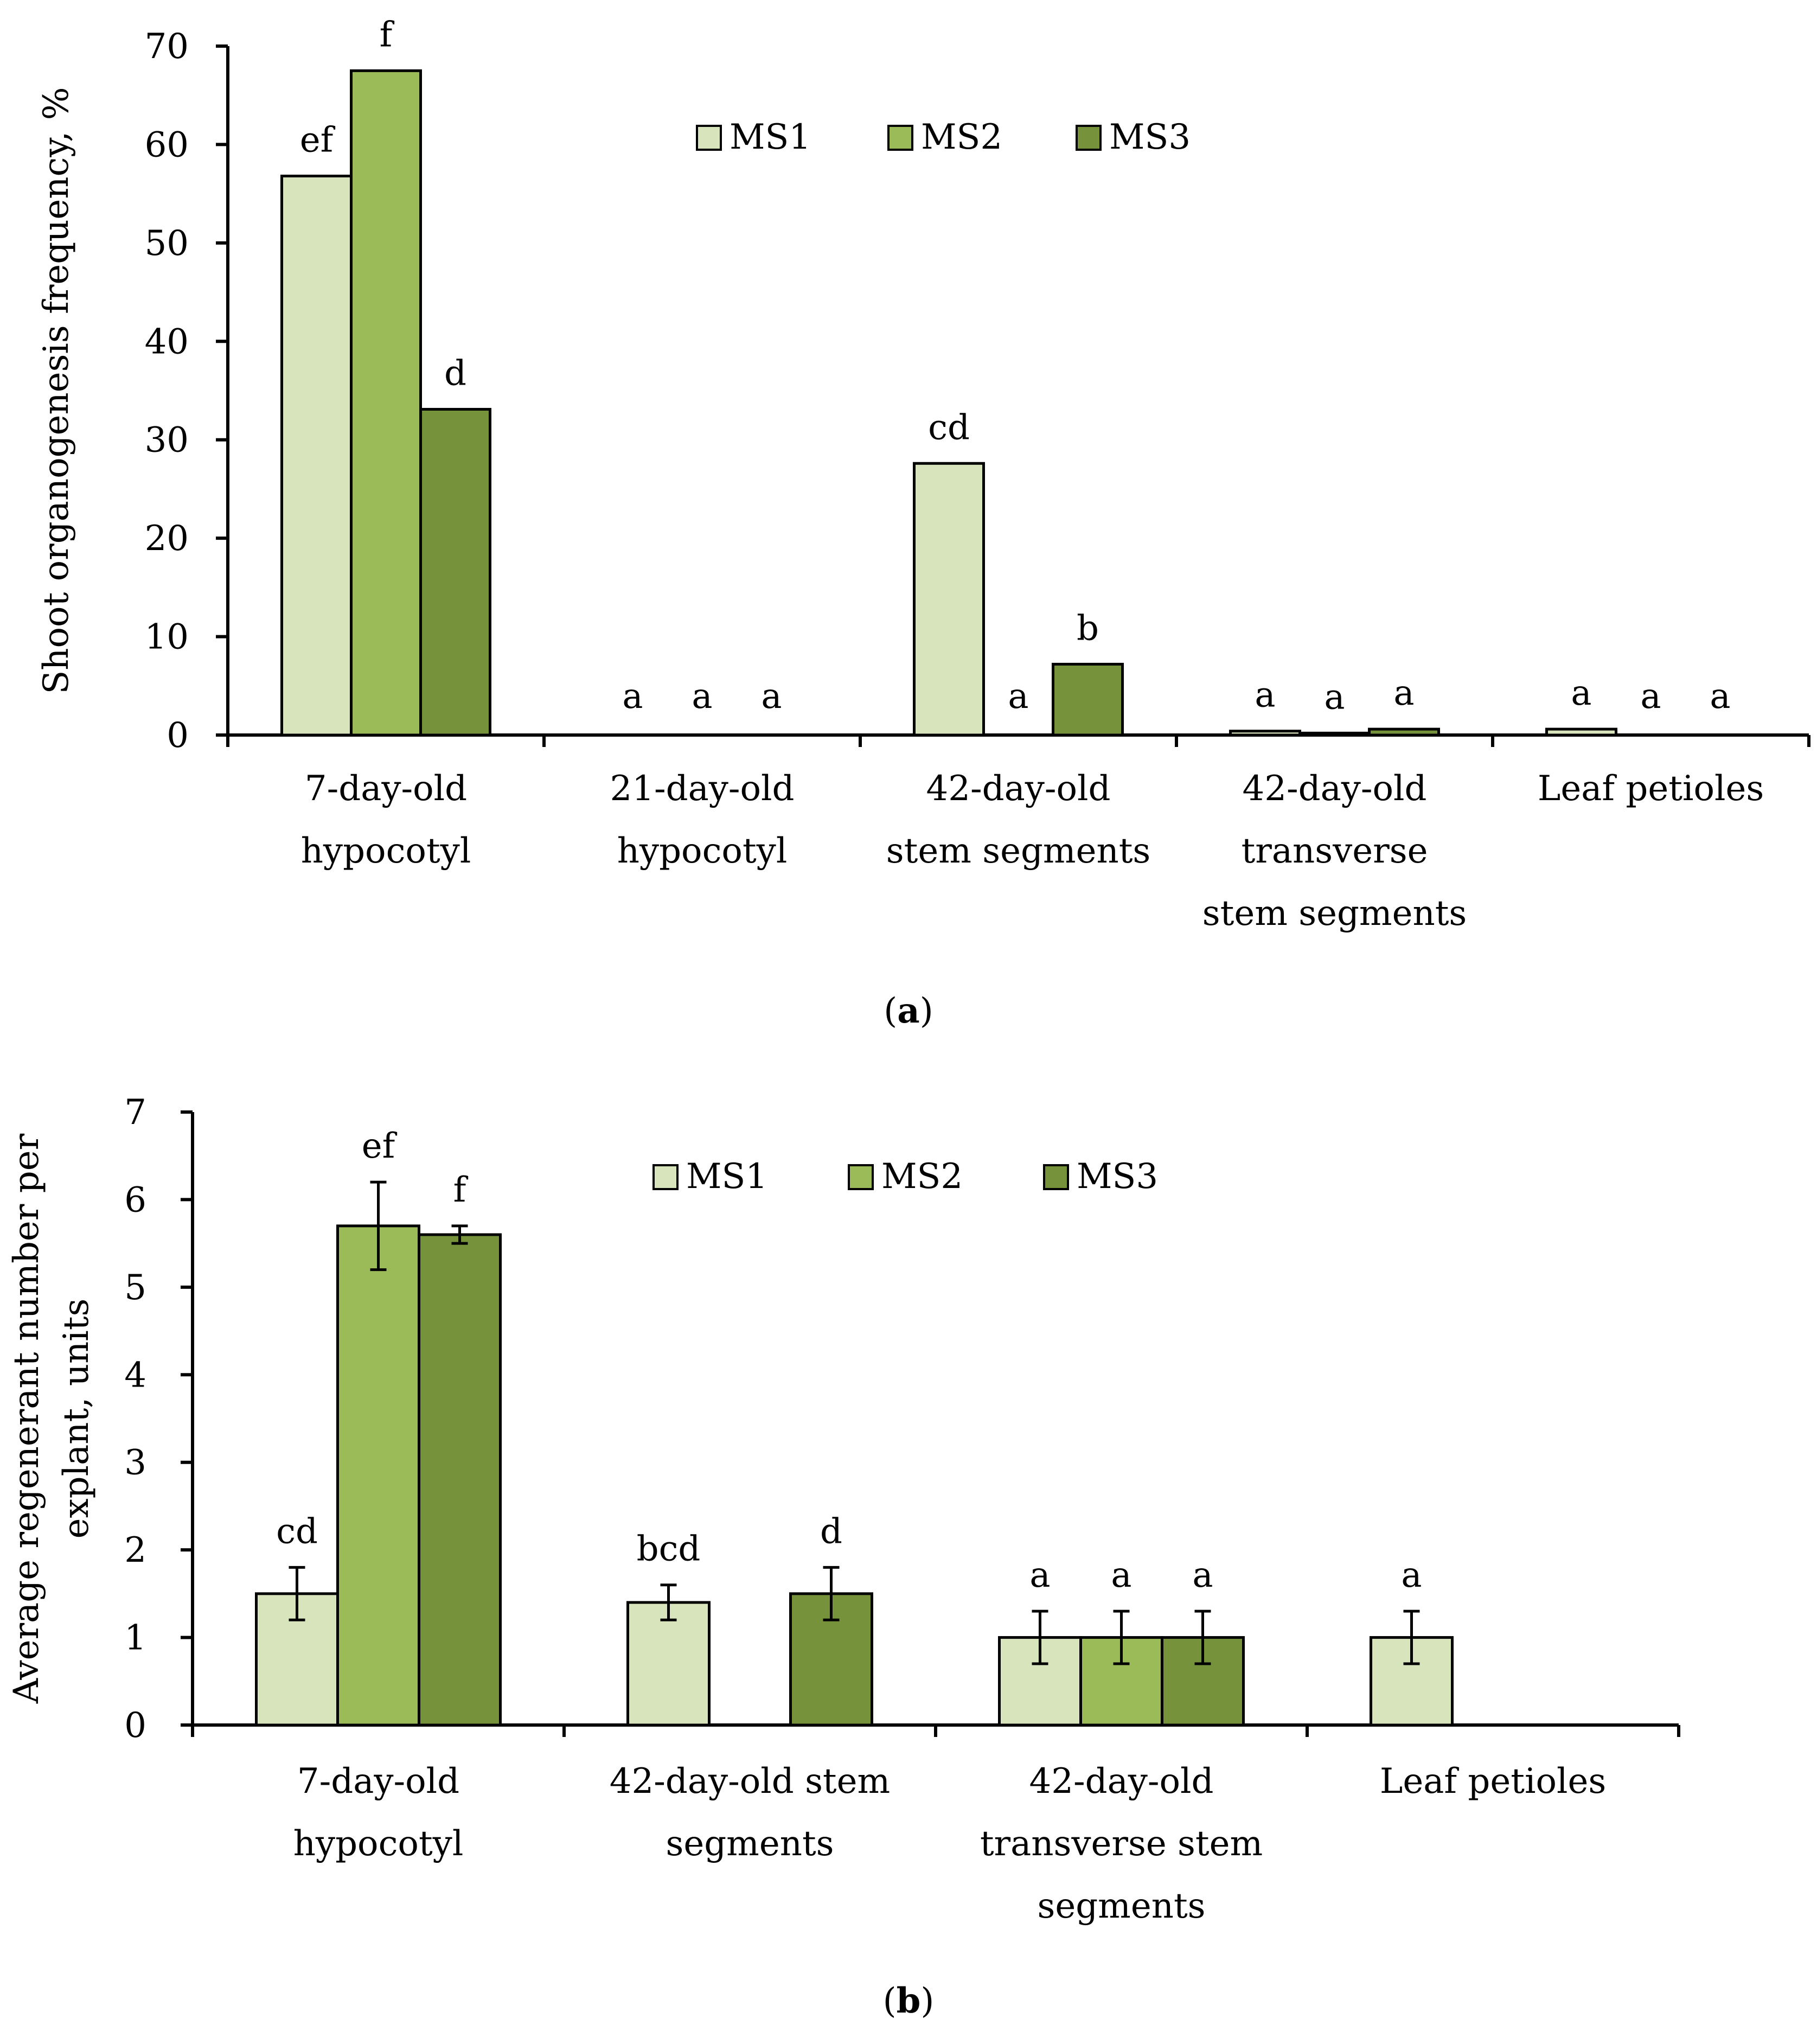 The height and width of the screenshot is (2044, 1817). I want to click on category-label: 42-day-old stem, so click(750, 1781).